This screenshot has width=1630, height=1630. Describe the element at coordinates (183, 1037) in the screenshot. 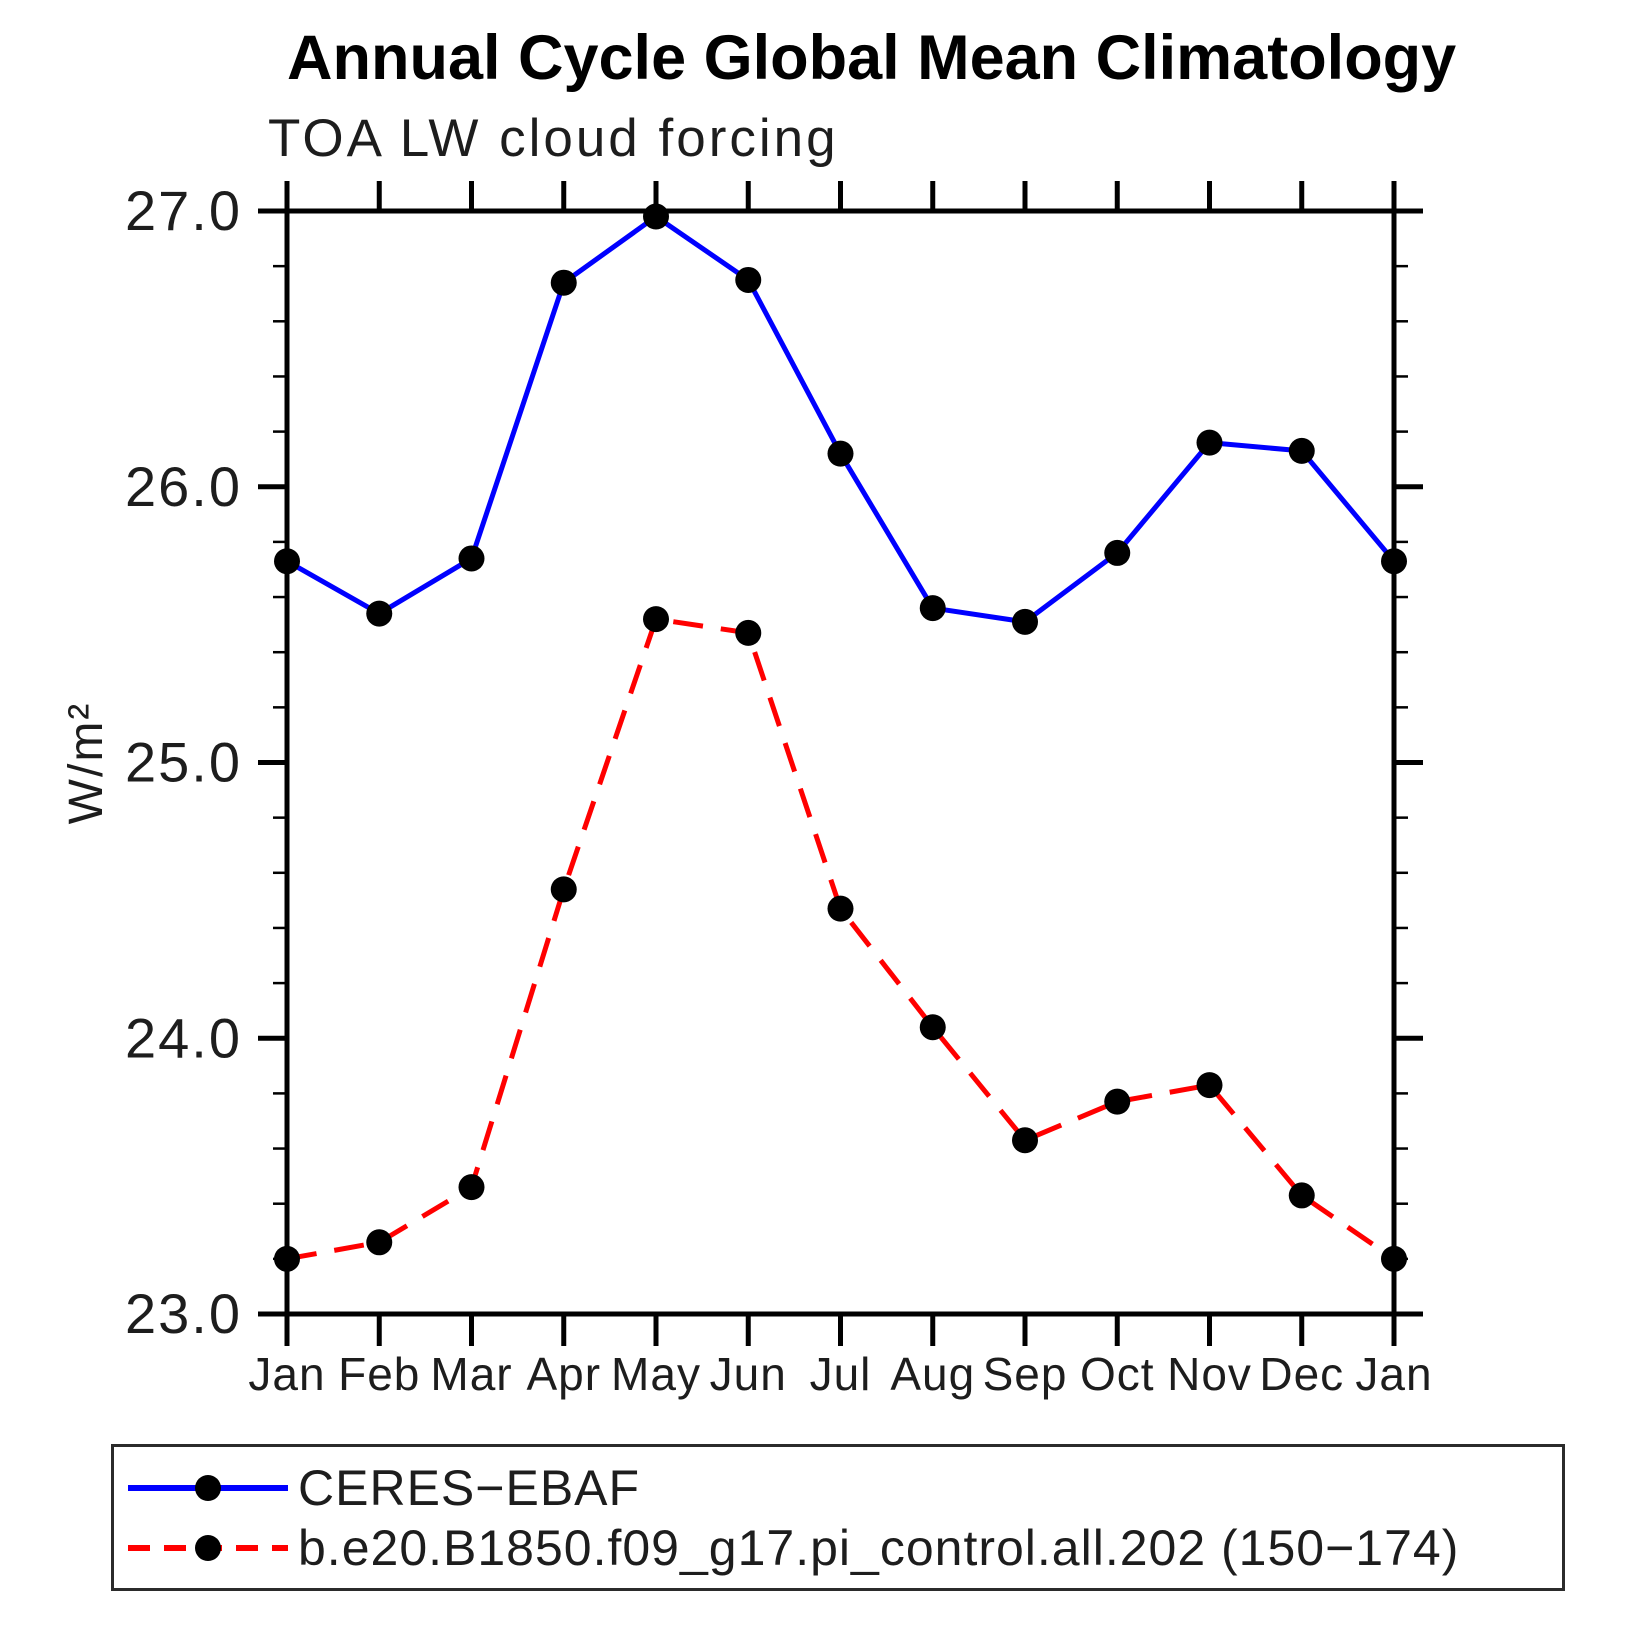

I see `y-tick-label: 24.0` at that location.